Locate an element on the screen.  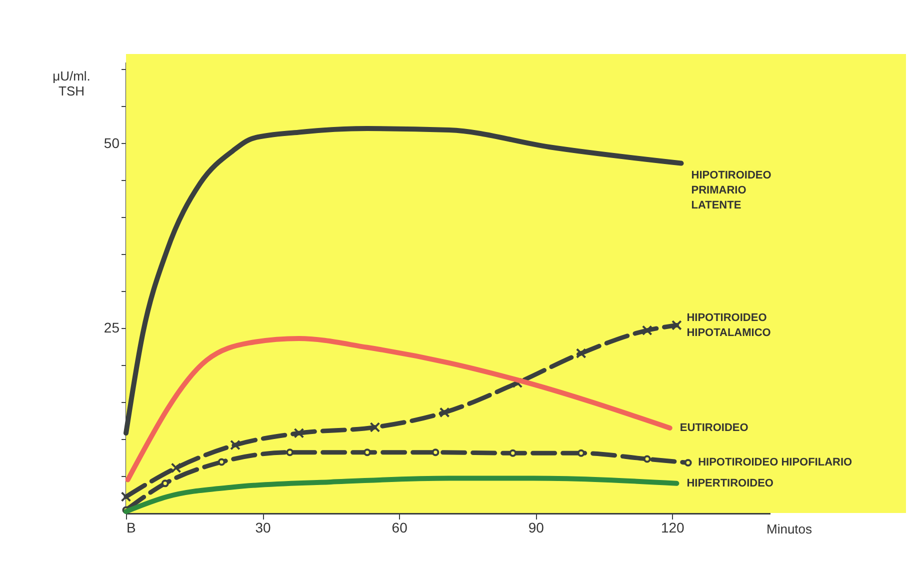
x-tick-label: 30 is located at coordinates (263, 528).